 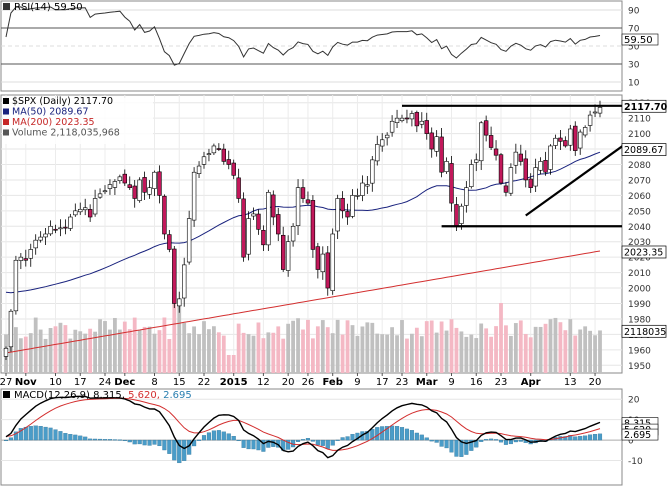 I want to click on macd-label-part: 2.695, so click(x=176, y=395).